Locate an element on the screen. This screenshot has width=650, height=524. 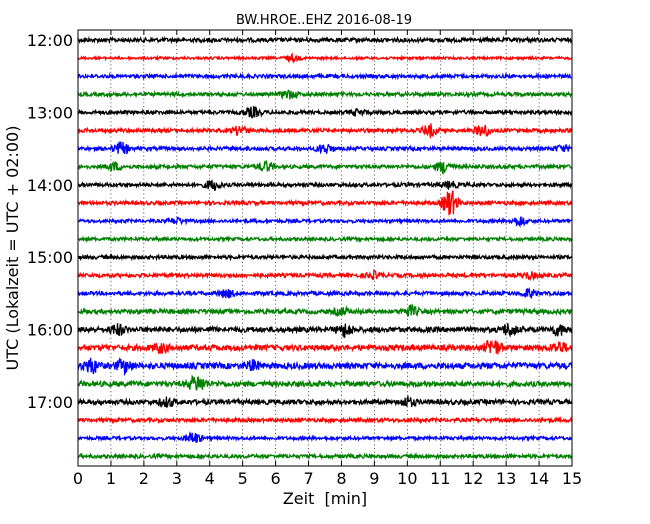
x-tick-label: 8 is located at coordinates (341, 478).